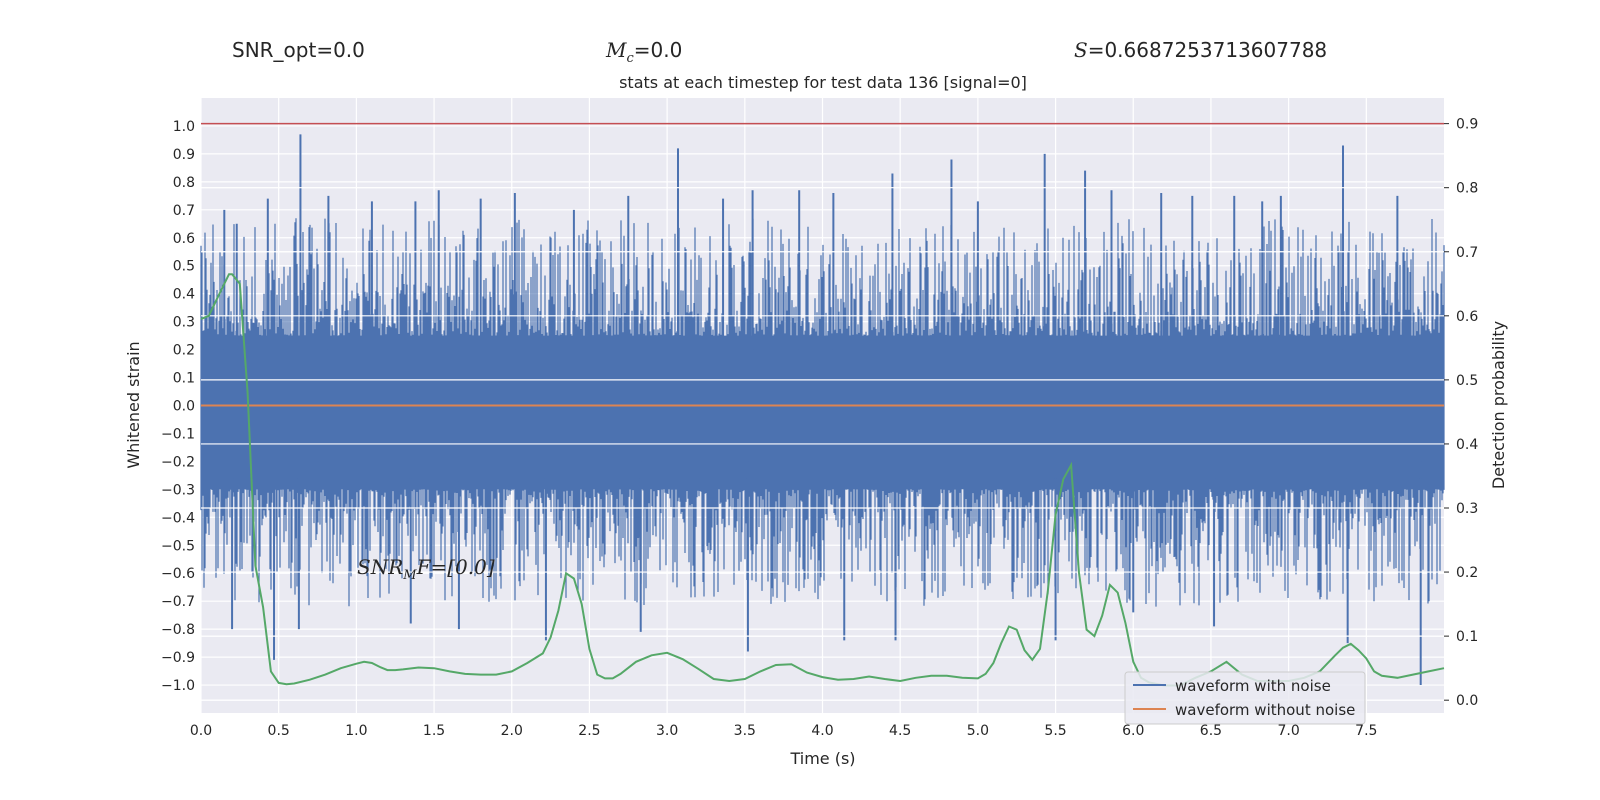 The width and height of the screenshot is (1600, 800). Describe the element at coordinates (178, 574) in the screenshot. I see `y-tick-label: −0.6` at that location.